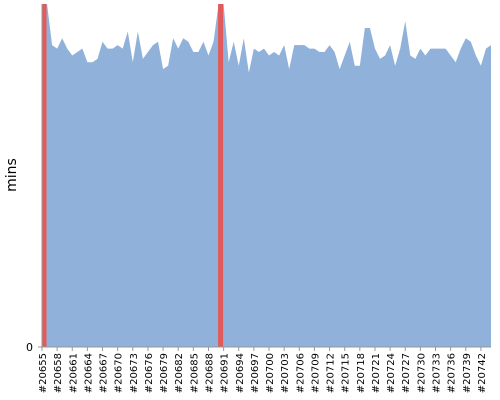 This screenshot has width=500, height=400. What do you see at coordinates (376, 373) in the screenshot?
I see `x-tick-label: #20721` at bounding box center [376, 373].